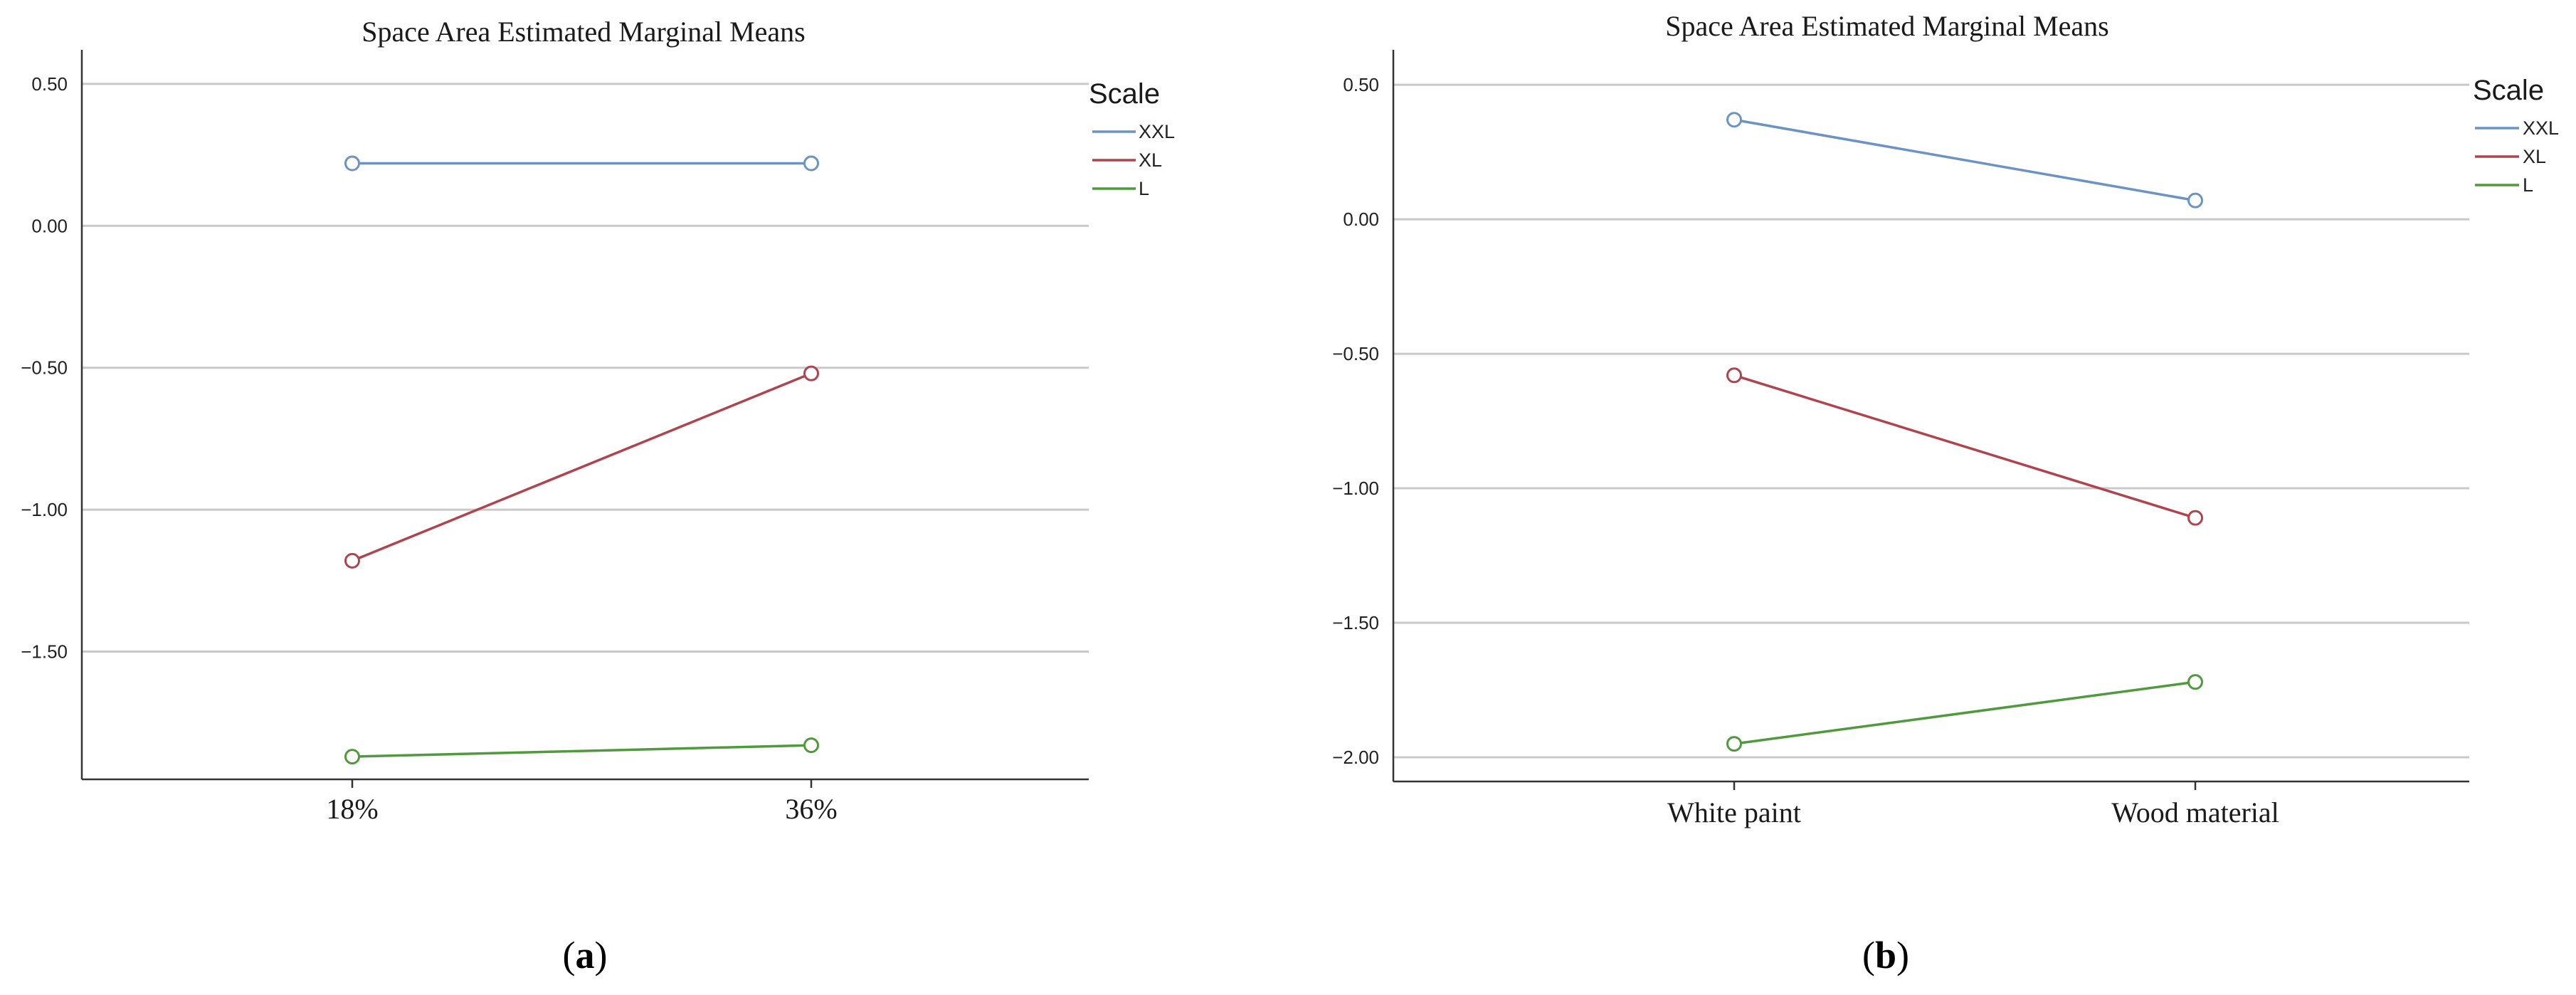  What do you see at coordinates (1734, 812) in the screenshot?
I see `x-tick-label: White paint` at bounding box center [1734, 812].